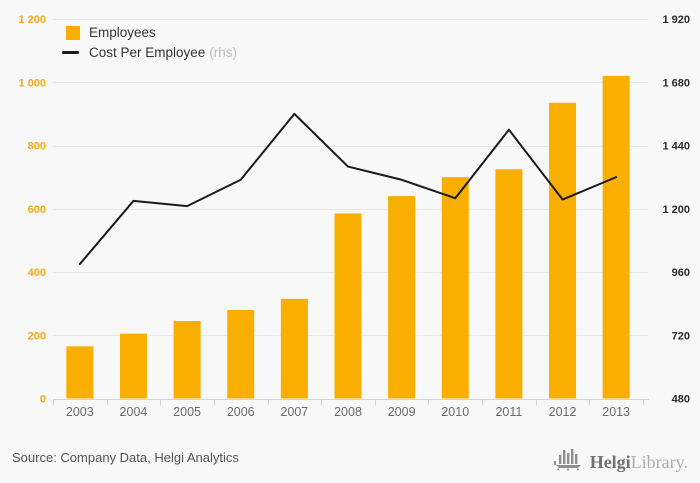 The height and width of the screenshot is (483, 700). Describe the element at coordinates (681, 336) in the screenshot. I see `right-axis-tick-label: 720` at that location.